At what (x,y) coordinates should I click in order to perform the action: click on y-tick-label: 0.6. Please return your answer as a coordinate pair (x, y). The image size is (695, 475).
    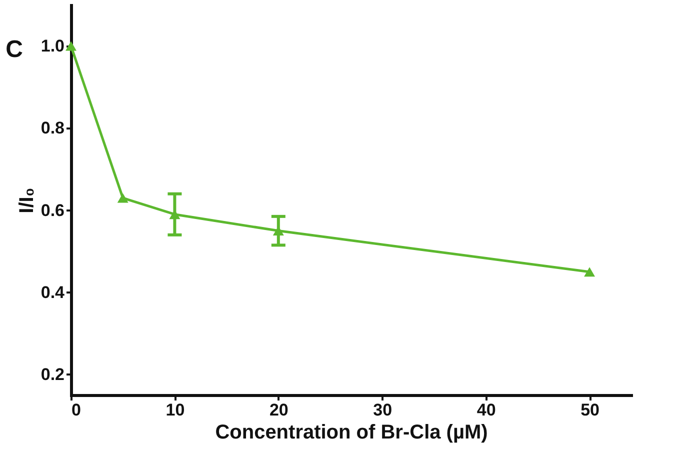
    Looking at the image, I should click on (52, 210).